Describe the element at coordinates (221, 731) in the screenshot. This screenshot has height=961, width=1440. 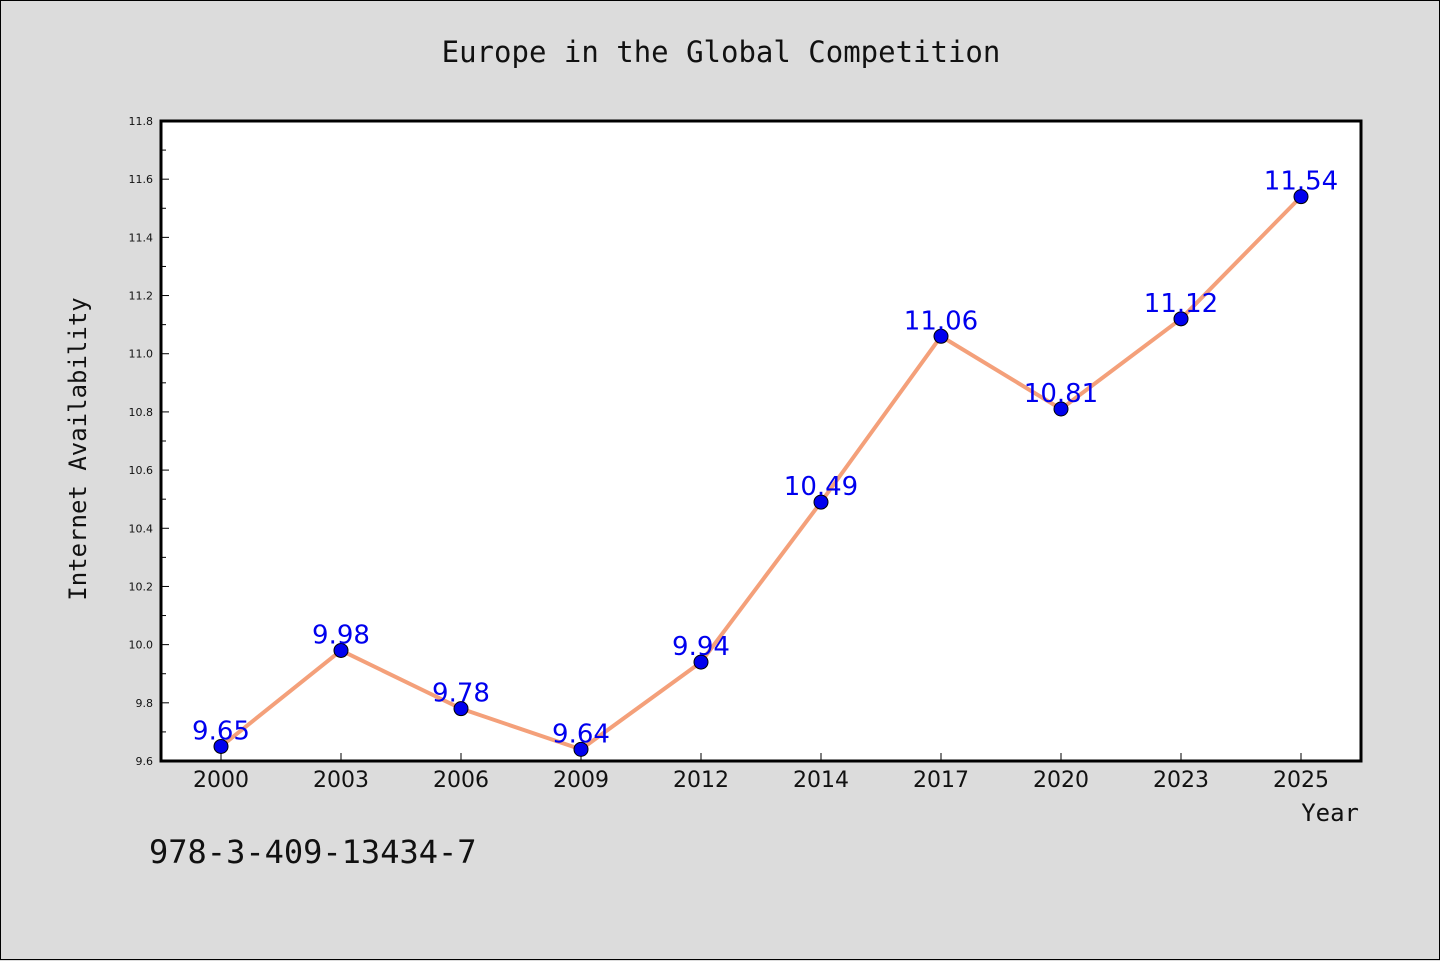
I see `data-label: 9.65` at that location.